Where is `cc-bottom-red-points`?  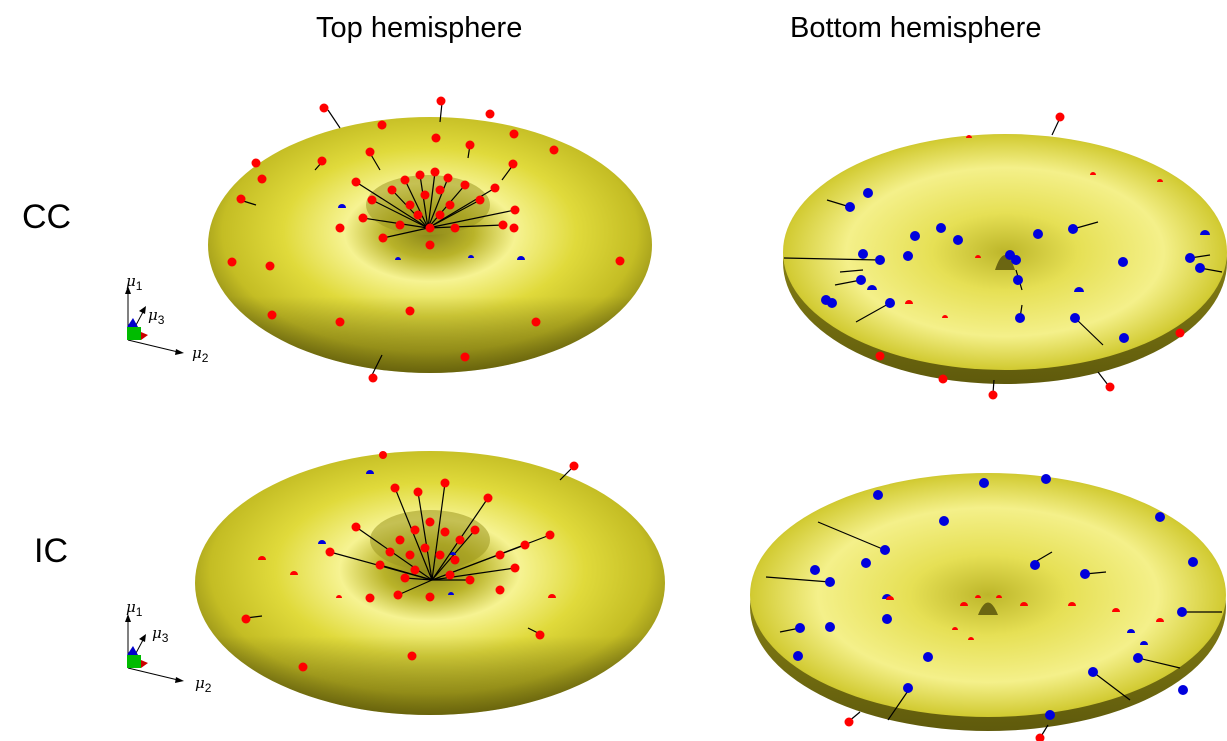
cc-bottom-red-points is located at coordinates (1030, 256).